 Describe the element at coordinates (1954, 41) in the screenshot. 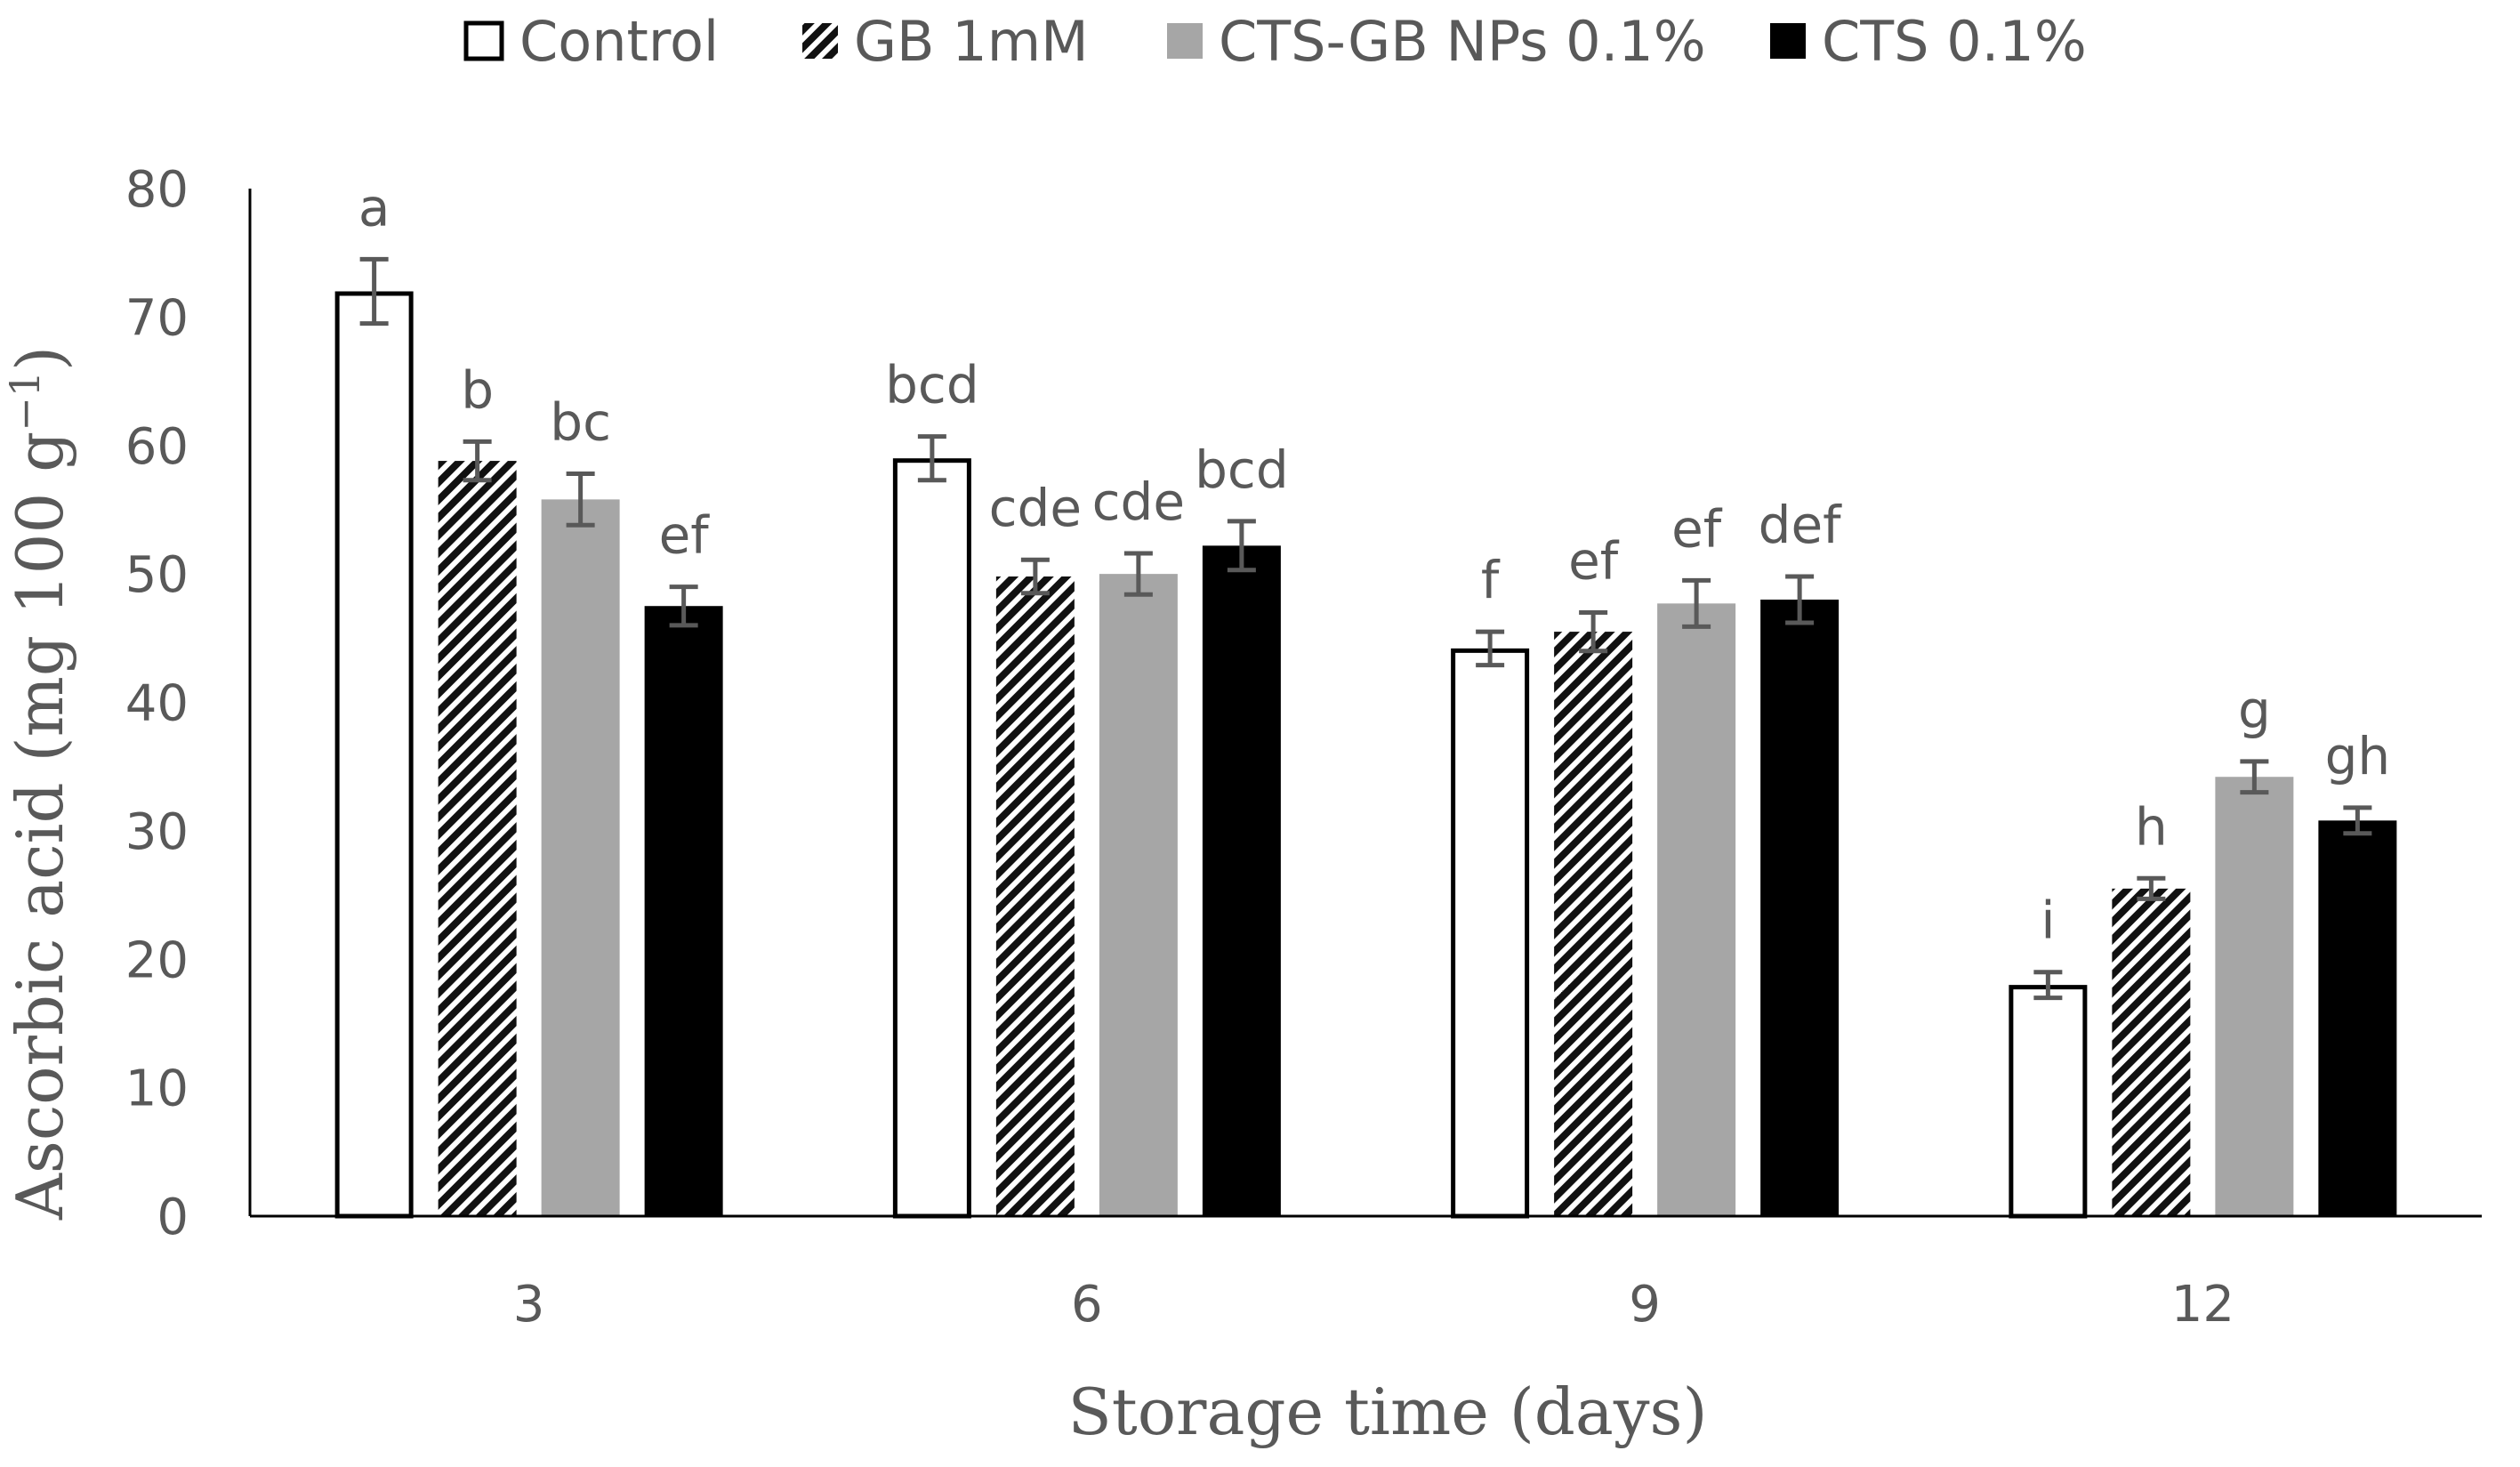

I see `legend-label-cts: CTS 0.1%` at that location.